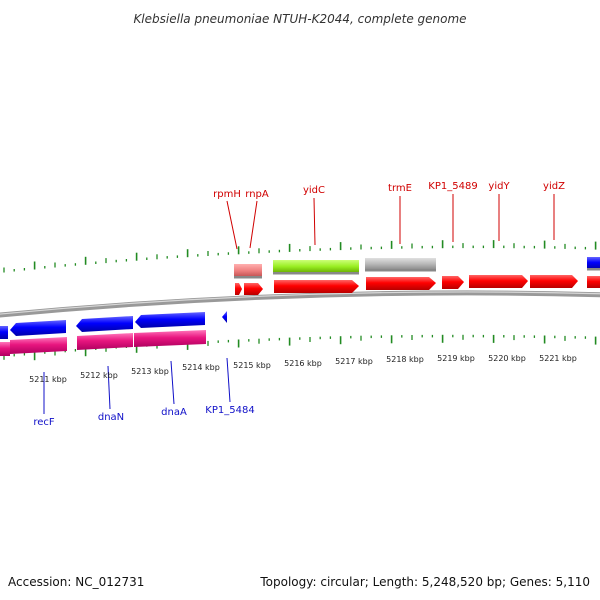  What do you see at coordinates (314, 190) in the screenshot?
I see `label-yidC-text: yidC` at bounding box center [314, 190].